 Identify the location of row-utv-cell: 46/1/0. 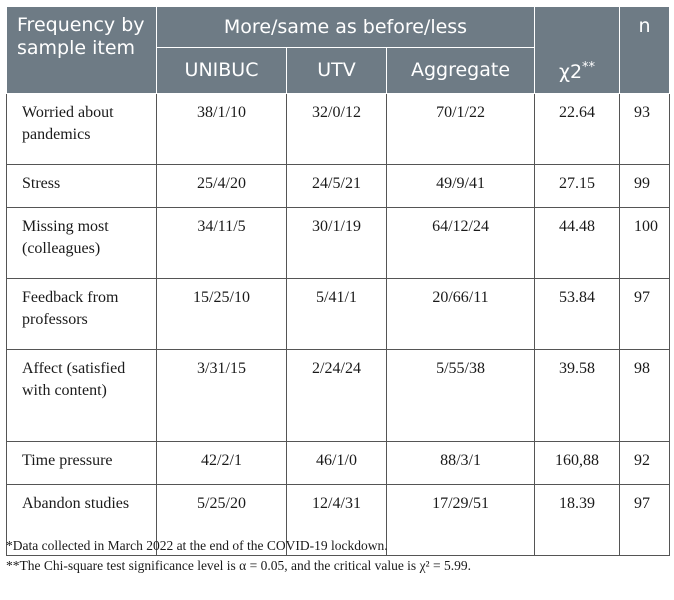
(336, 463).